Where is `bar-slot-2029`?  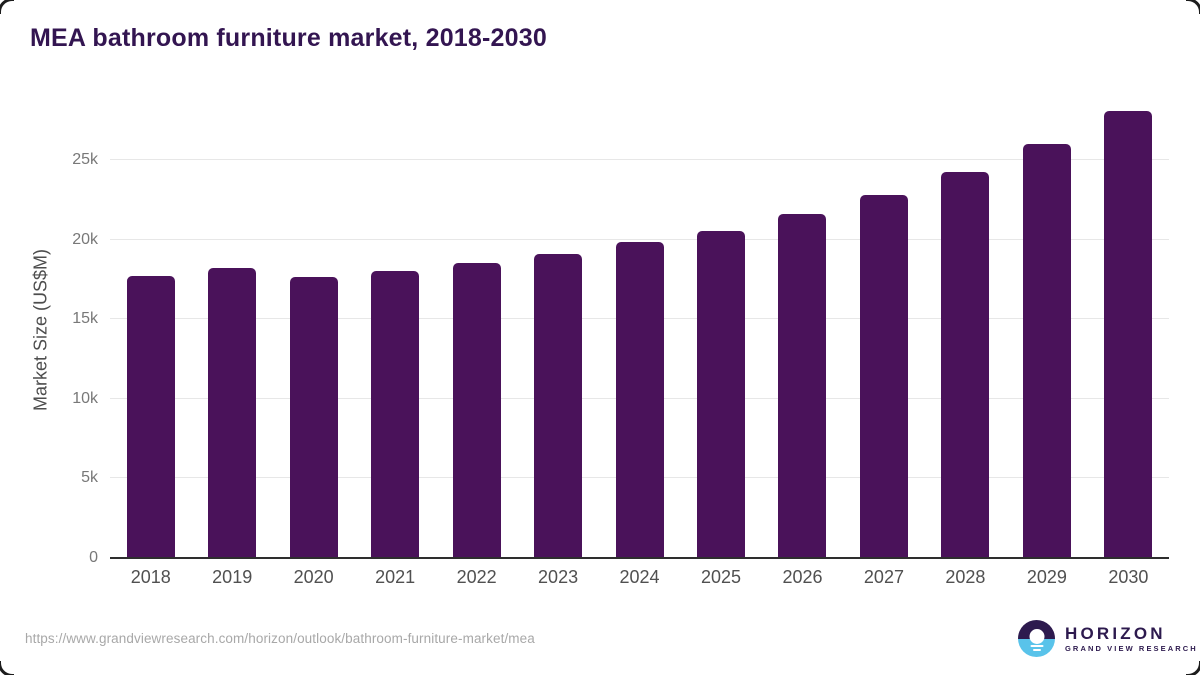 bar-slot-2029 is located at coordinates (1046, 328).